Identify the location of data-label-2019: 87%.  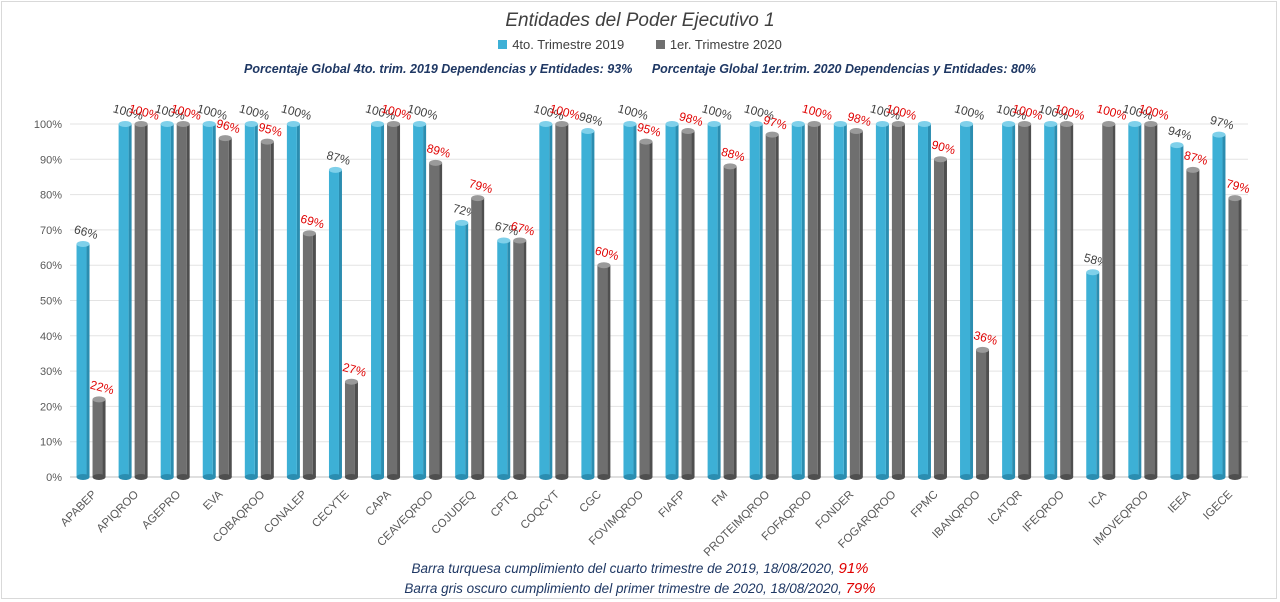
(338, 158).